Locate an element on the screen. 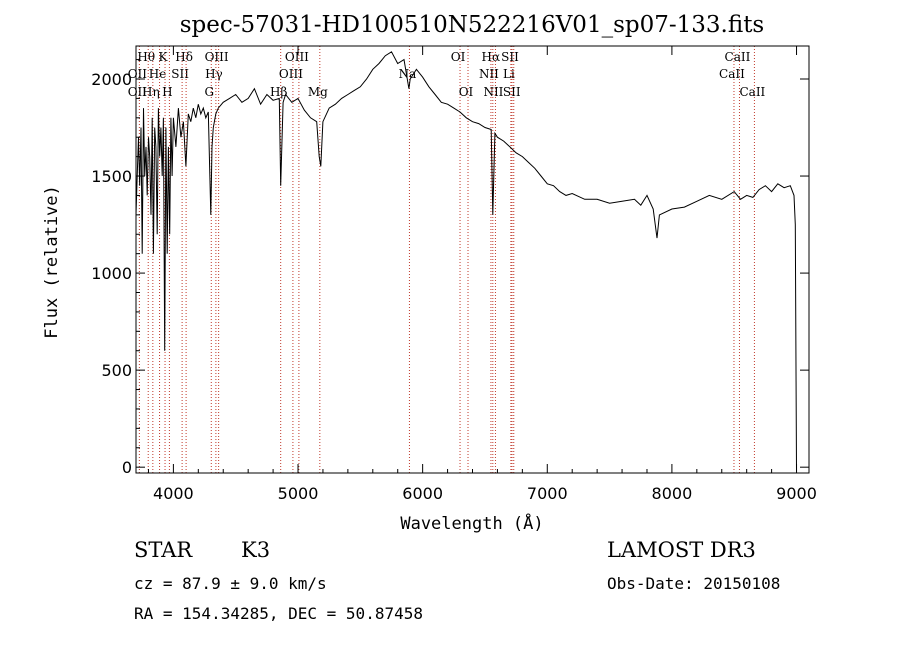 The height and width of the screenshot is (649, 900). line-marker-label: K is located at coordinates (164, 57).